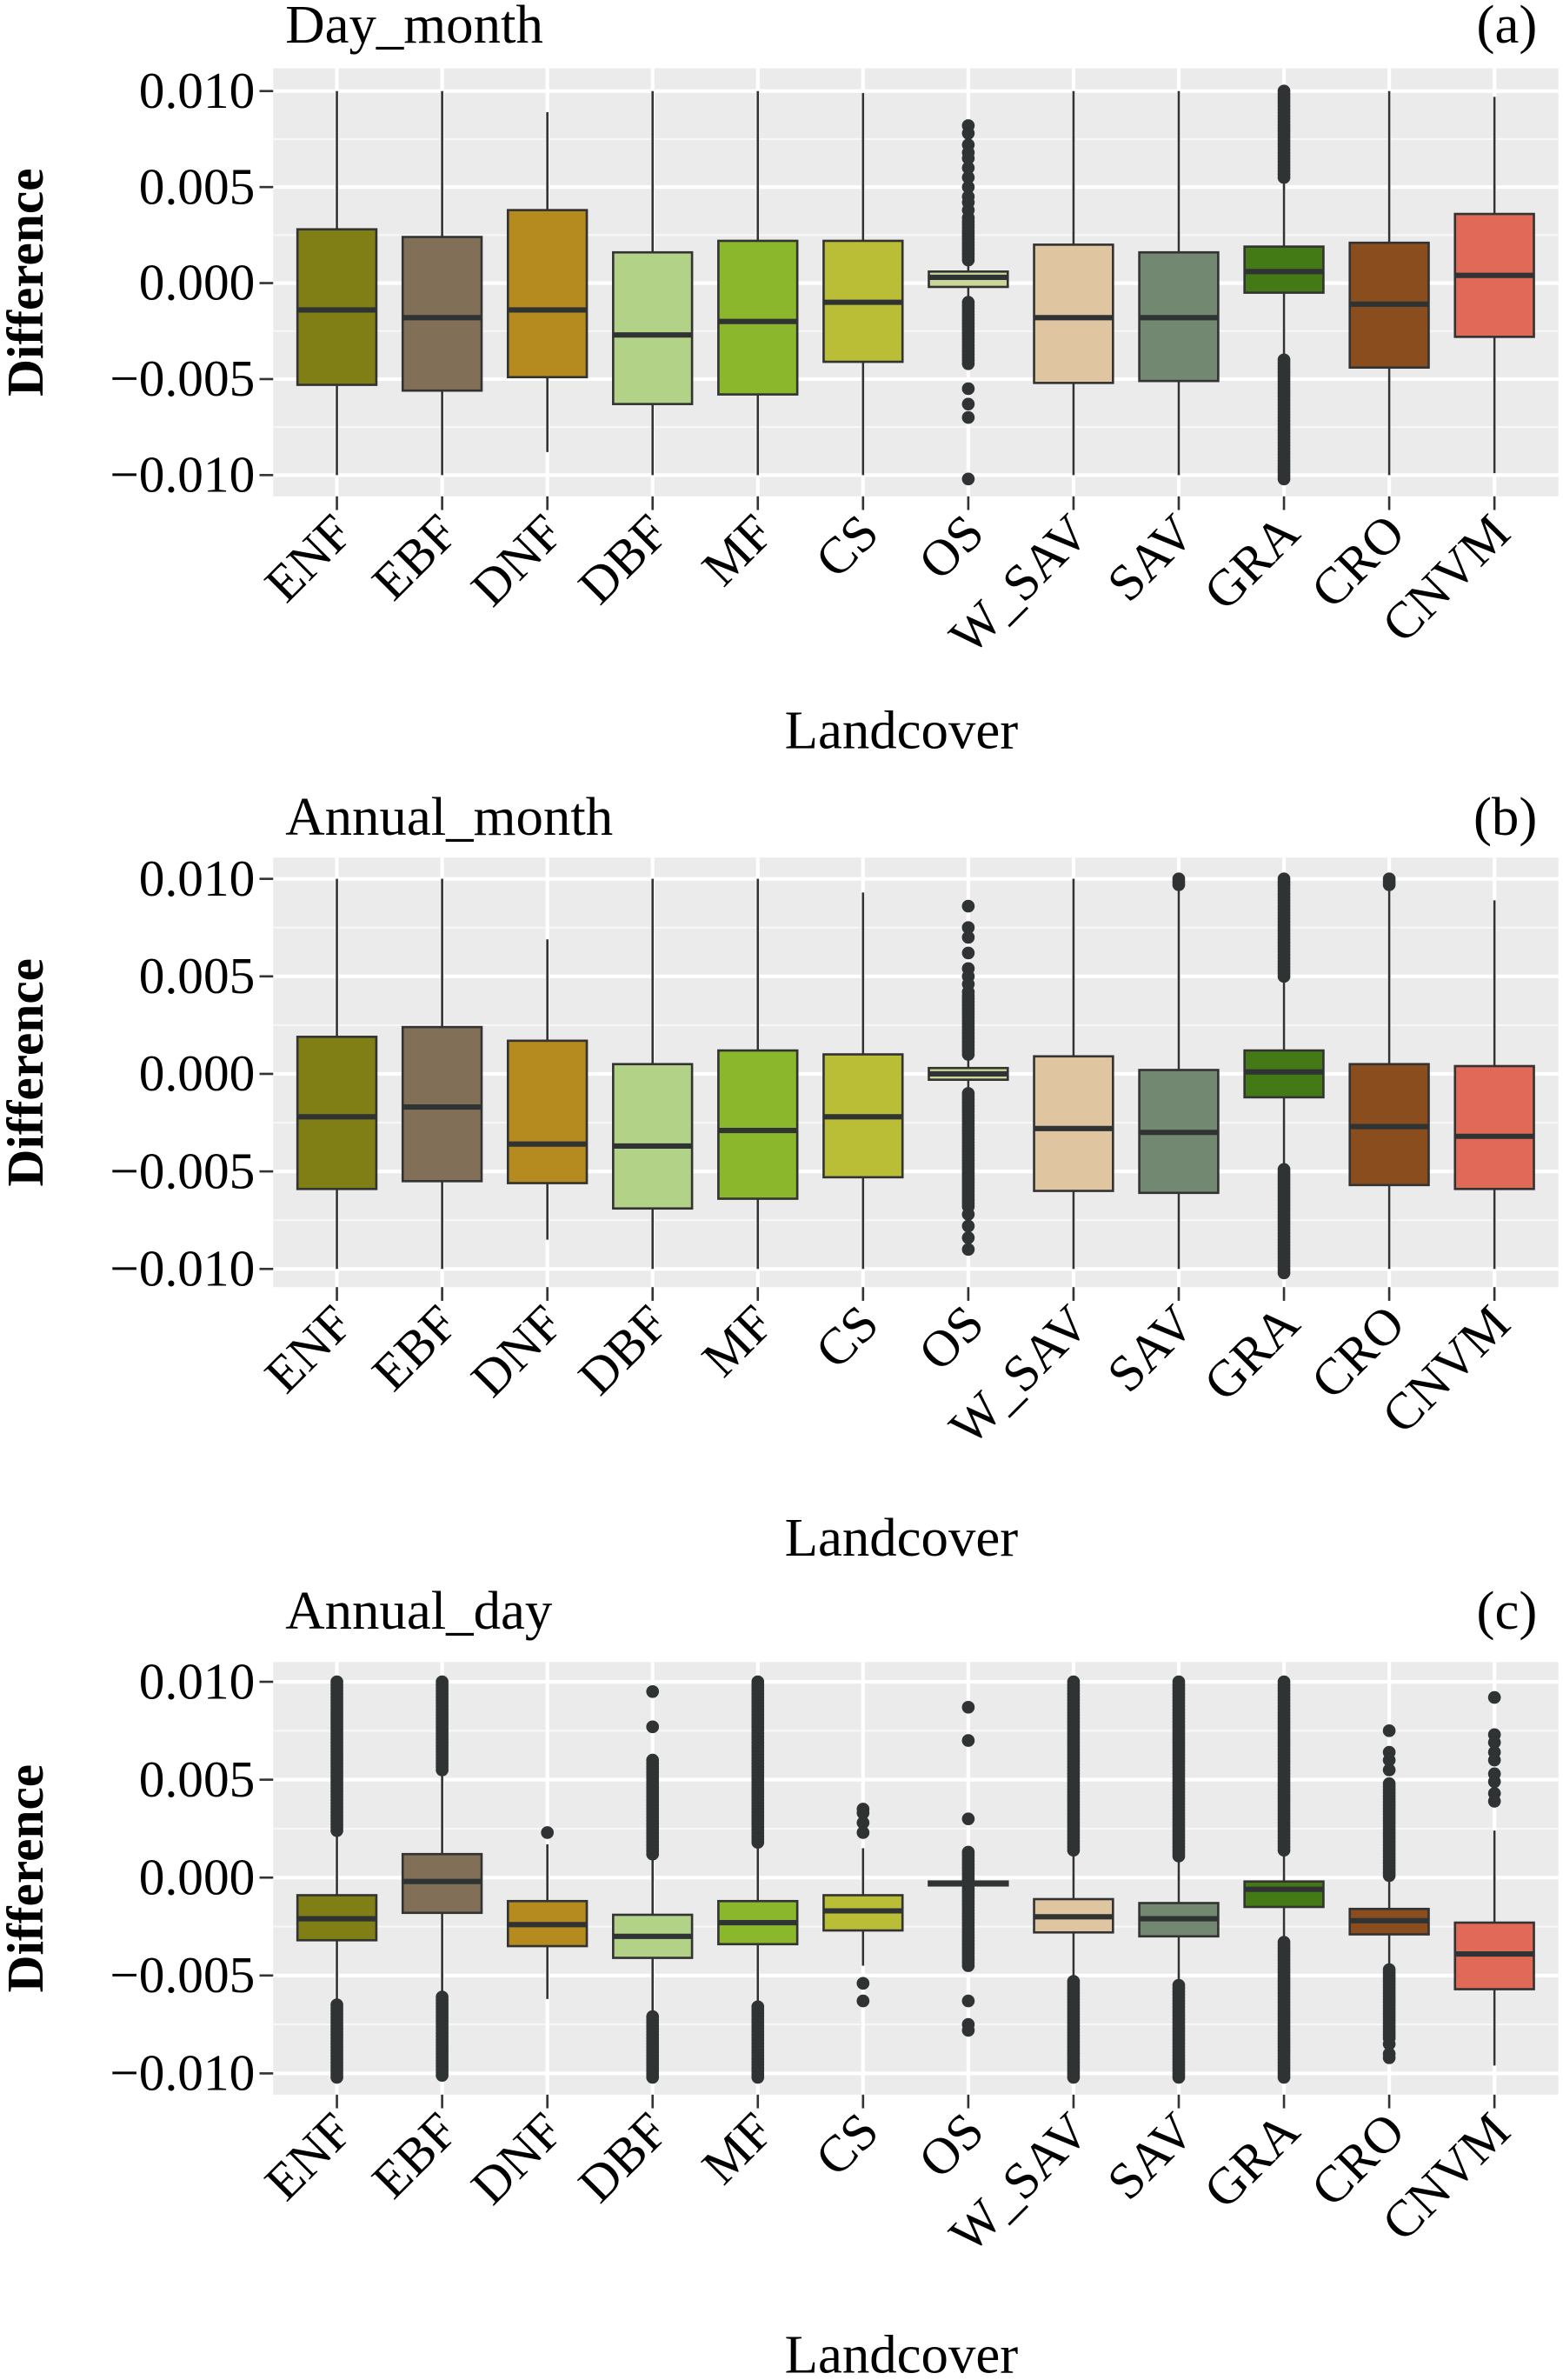 The width and height of the screenshot is (1563, 2380). I want to click on box-cro, so click(1389, 1071).